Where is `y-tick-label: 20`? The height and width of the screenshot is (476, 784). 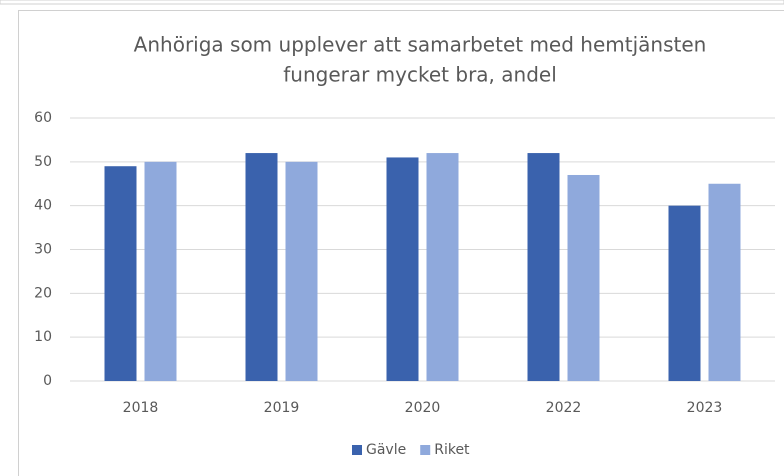
y-tick-label: 20 is located at coordinates (43, 293).